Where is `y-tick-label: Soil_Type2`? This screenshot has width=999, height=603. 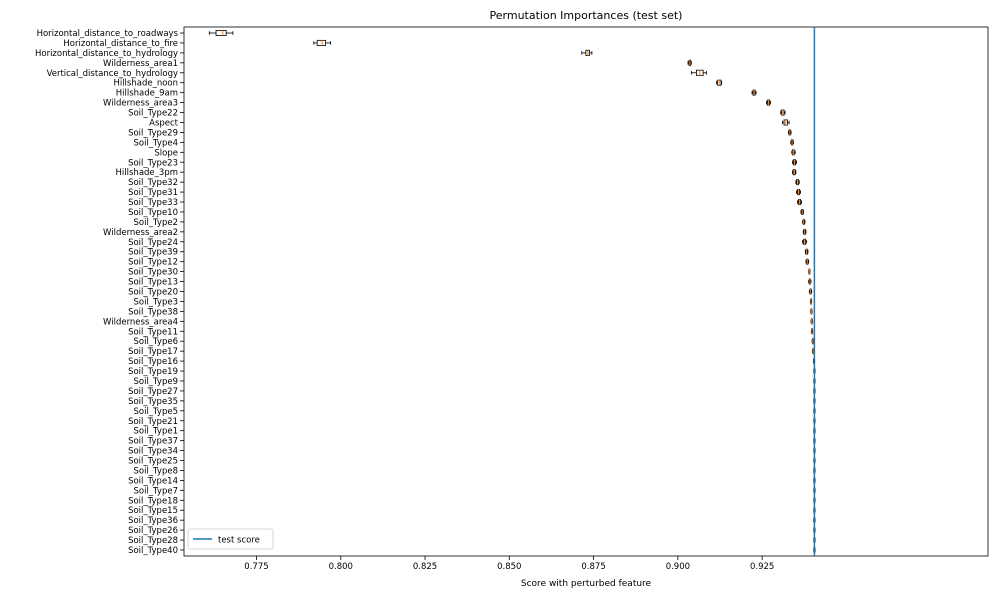 y-tick-label: Soil_Type2 is located at coordinates (155, 223).